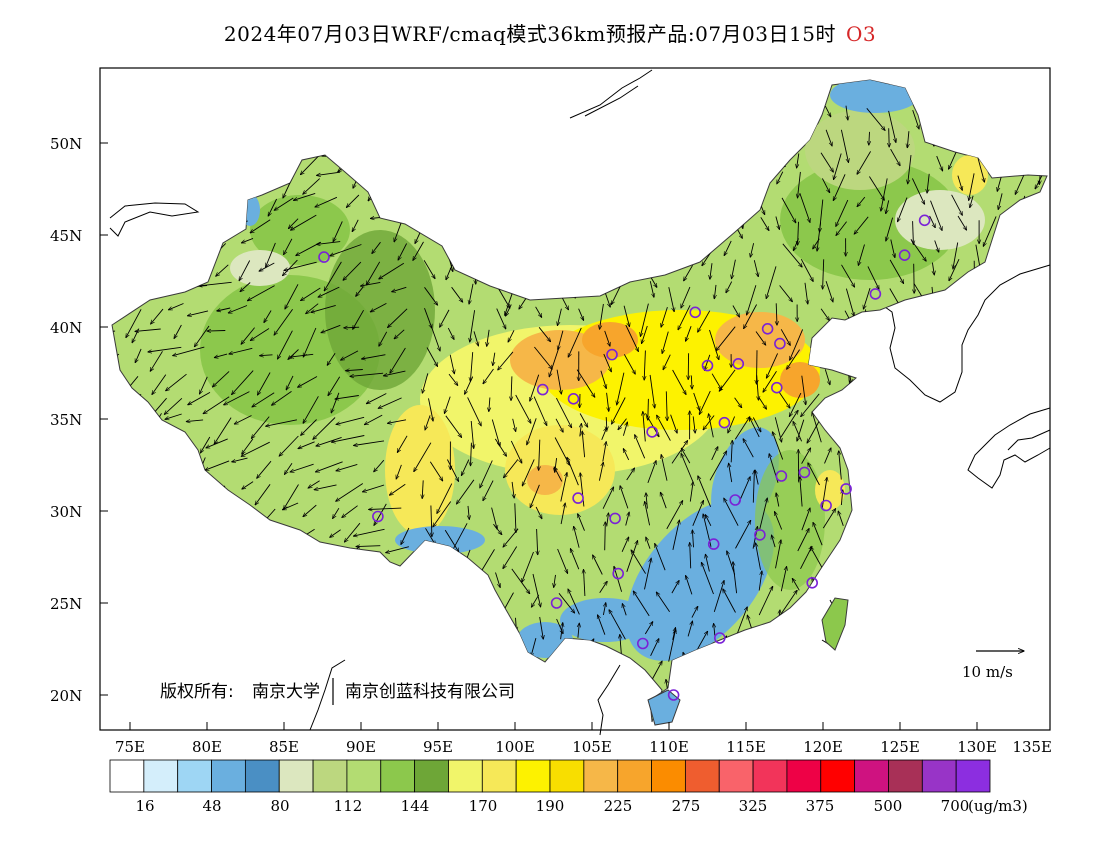 The height and width of the screenshot is (850, 1100). What do you see at coordinates (753, 806) in the screenshot?
I see `colorbar-label: 325` at bounding box center [753, 806].